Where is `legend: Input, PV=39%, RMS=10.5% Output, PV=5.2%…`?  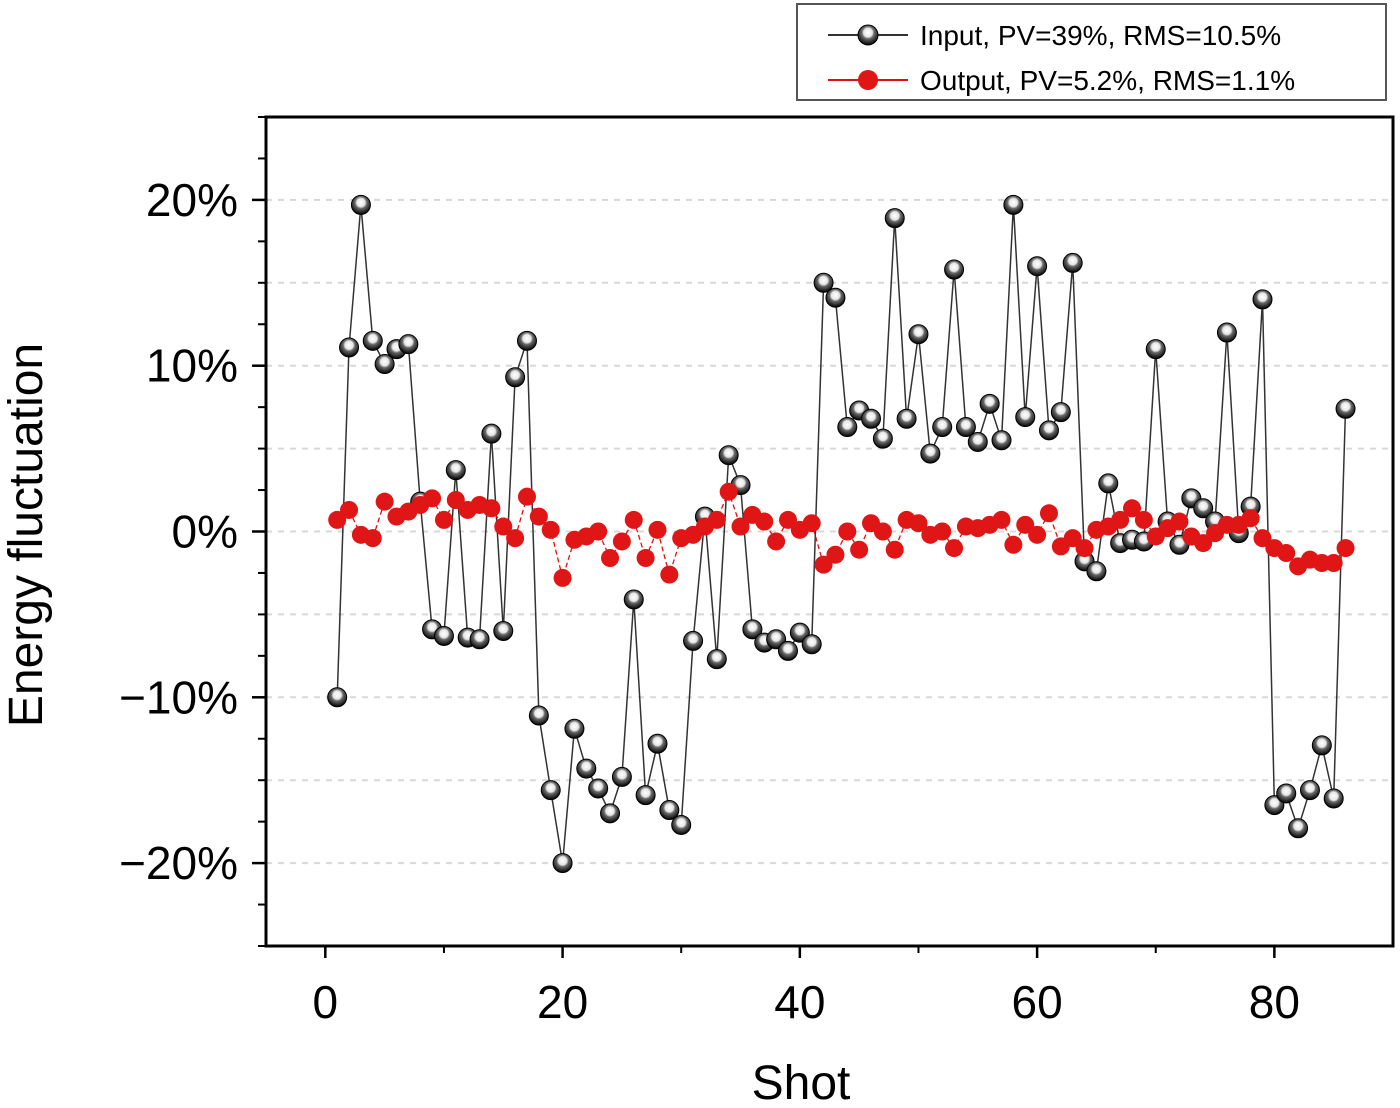 legend: Input, PV=39%, RMS=10.5% Output, PV=5.2%… is located at coordinates (1091, 52).